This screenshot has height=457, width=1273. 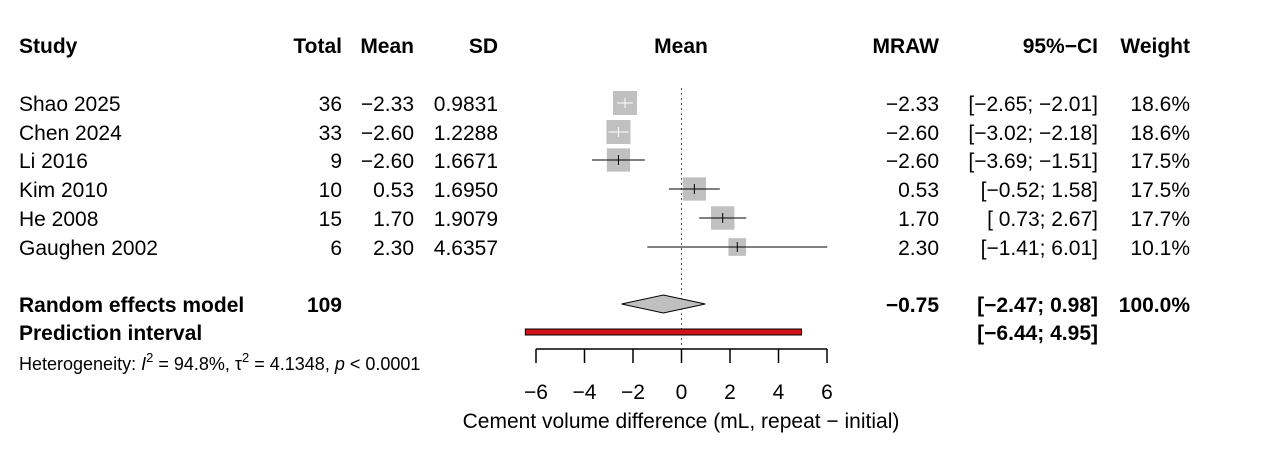 What do you see at coordinates (1160, 248) in the screenshot?
I see `study-weight: 10.1%` at bounding box center [1160, 248].